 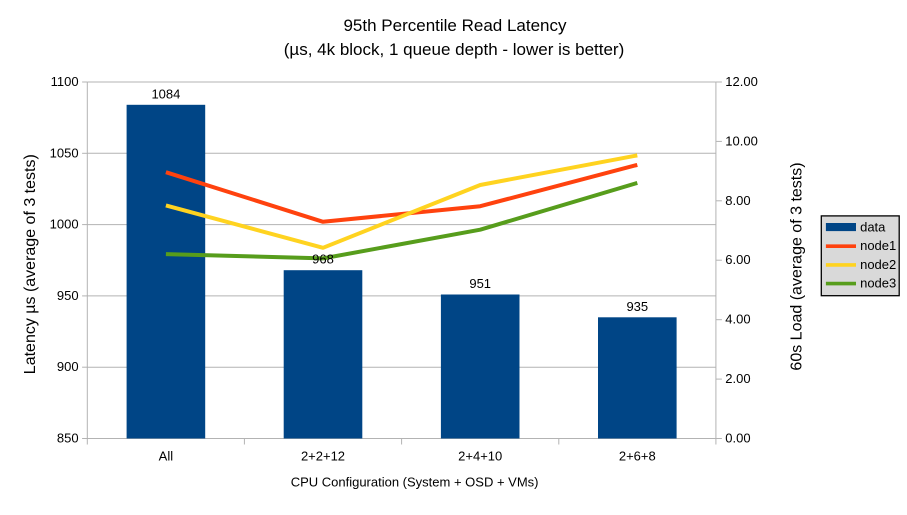 I want to click on svg-text: 1000, so click(x=64, y=224).